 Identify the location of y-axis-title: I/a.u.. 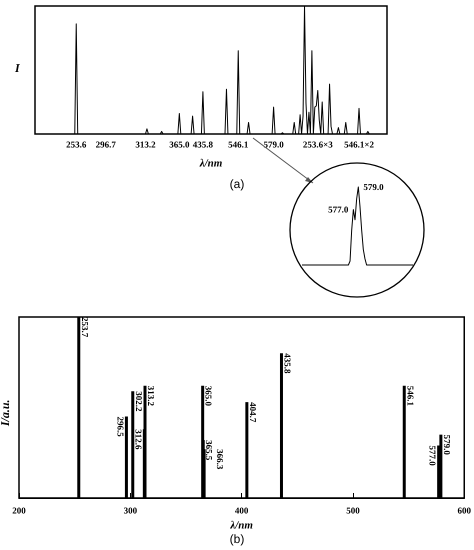
(6, 413).